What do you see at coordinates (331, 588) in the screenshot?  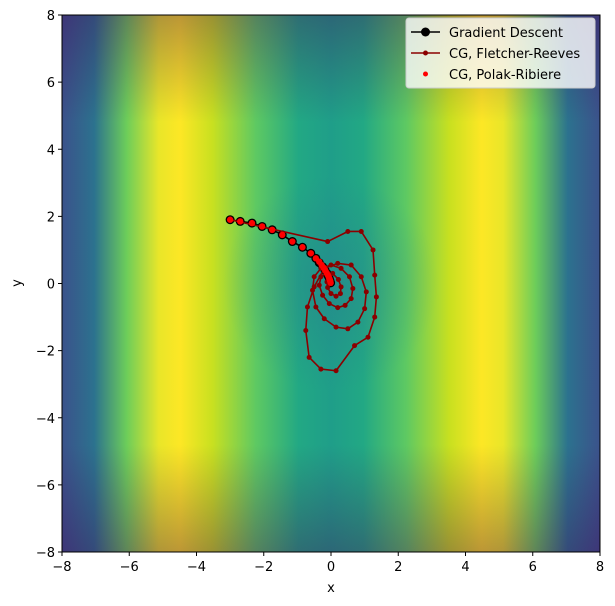 I see `x-axis-label: x` at bounding box center [331, 588].